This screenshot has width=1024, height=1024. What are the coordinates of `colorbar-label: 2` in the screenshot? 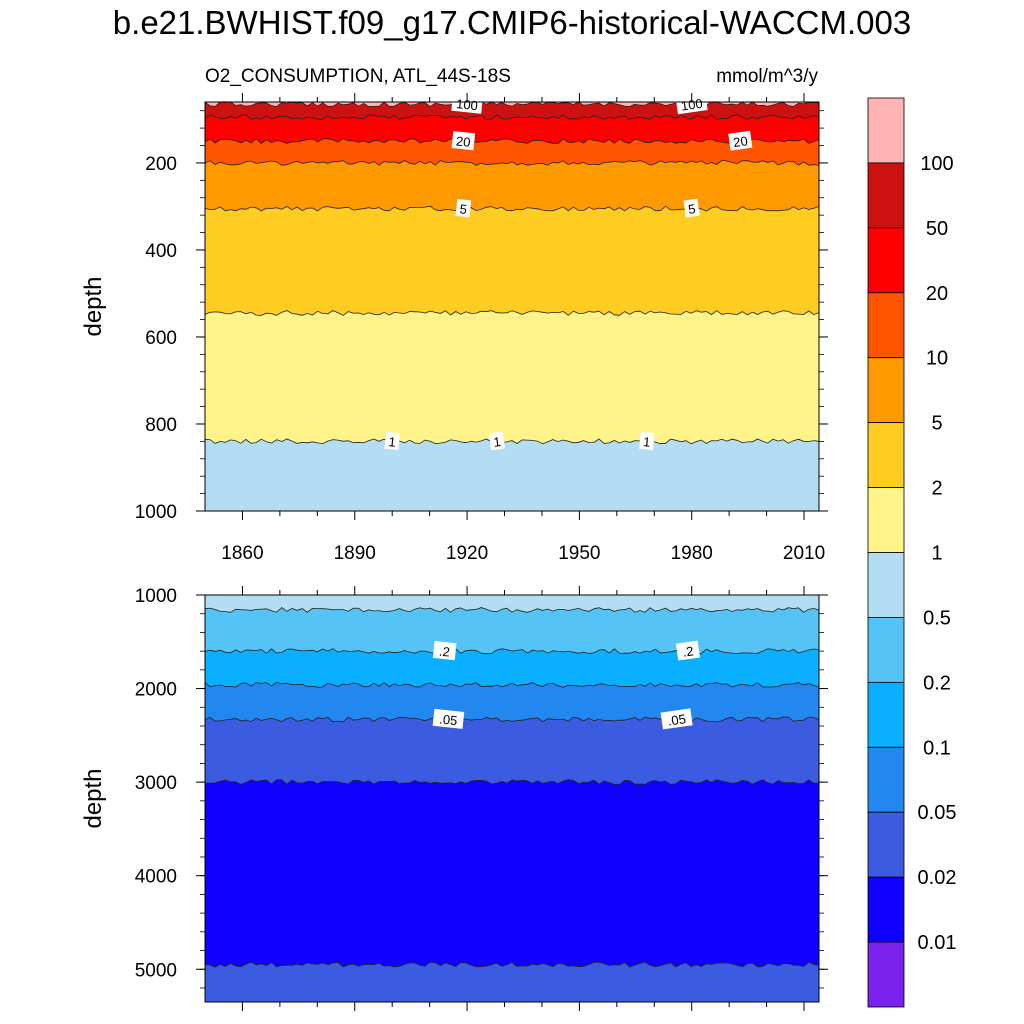 It's located at (936, 489).